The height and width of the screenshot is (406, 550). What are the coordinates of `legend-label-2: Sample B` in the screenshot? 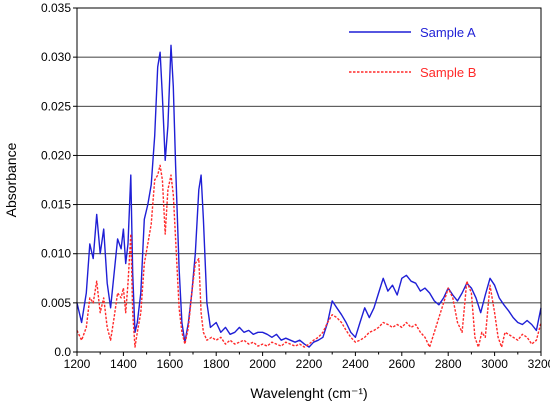 It's located at (448, 72).